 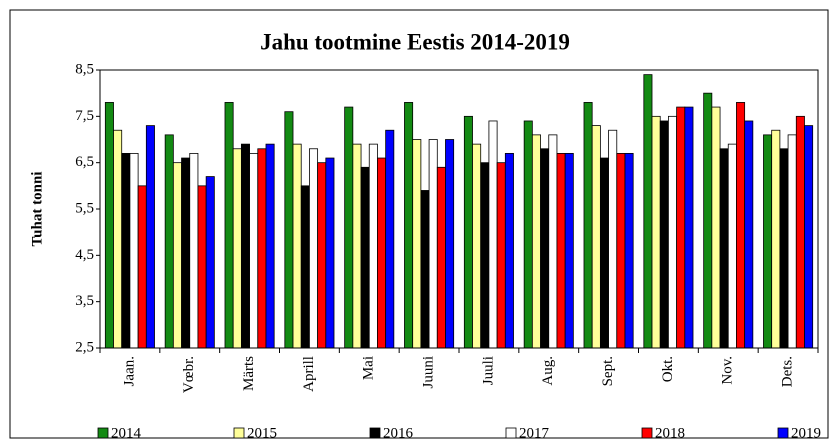 What do you see at coordinates (262, 433) in the screenshot?
I see `legend-label: 2015` at bounding box center [262, 433].